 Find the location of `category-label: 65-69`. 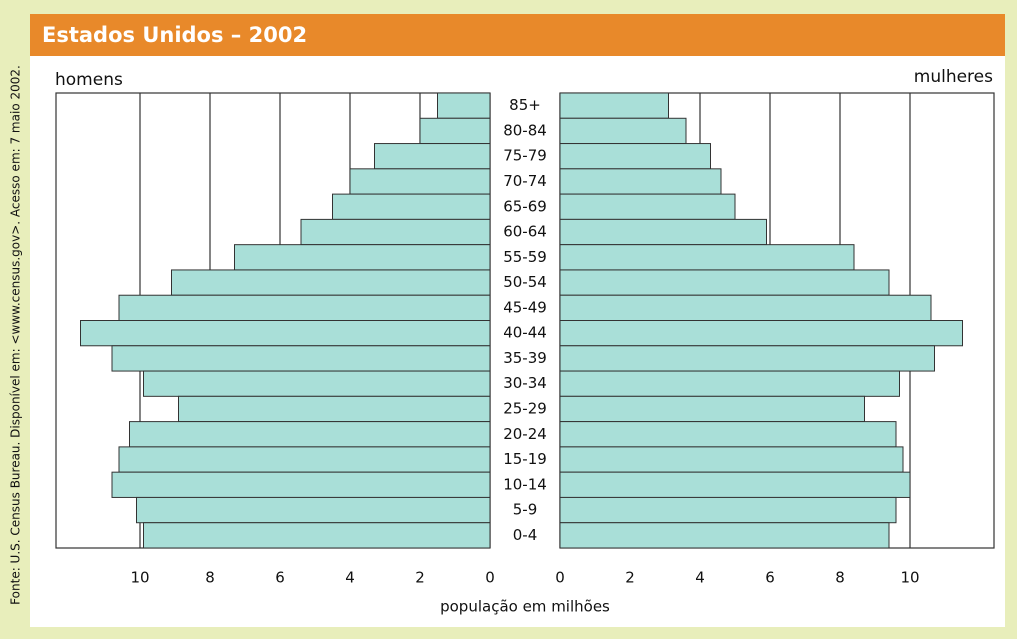

category-label: 65-69 is located at coordinates (525, 206).